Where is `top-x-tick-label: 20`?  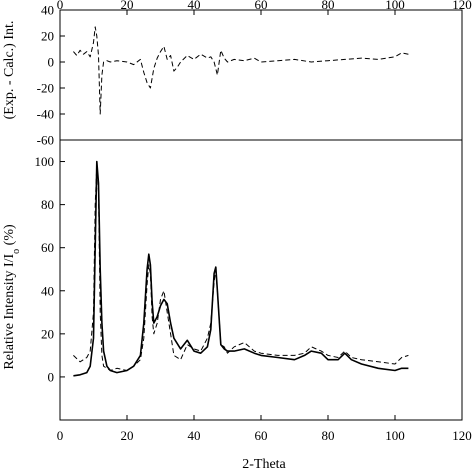
top-x-tick-label: 20 is located at coordinates (127, 6).